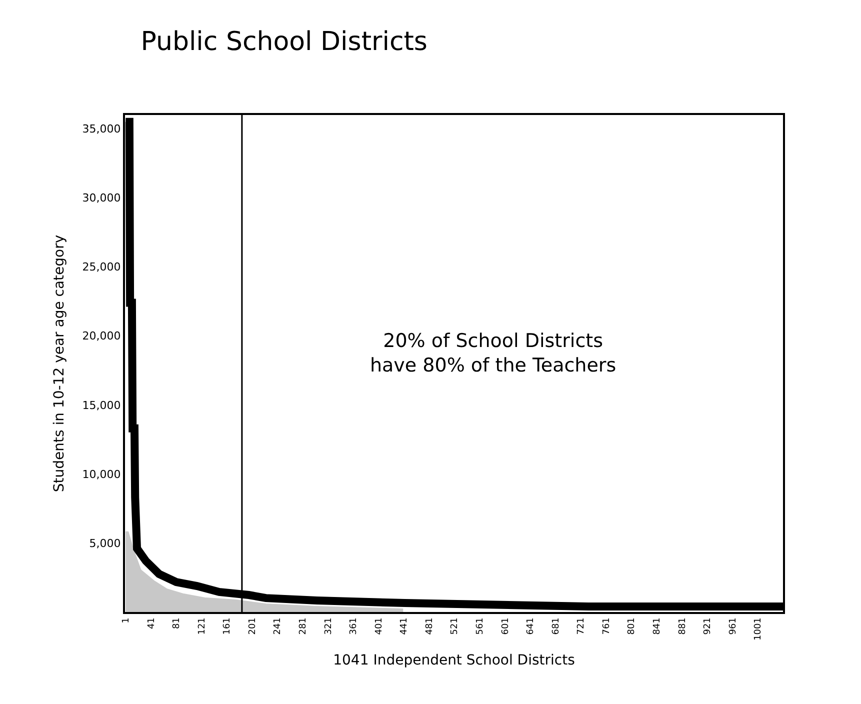 The image size is (861, 704). What do you see at coordinates (101, 198) in the screenshot?
I see `y-tick-label: 30,000` at bounding box center [101, 198].